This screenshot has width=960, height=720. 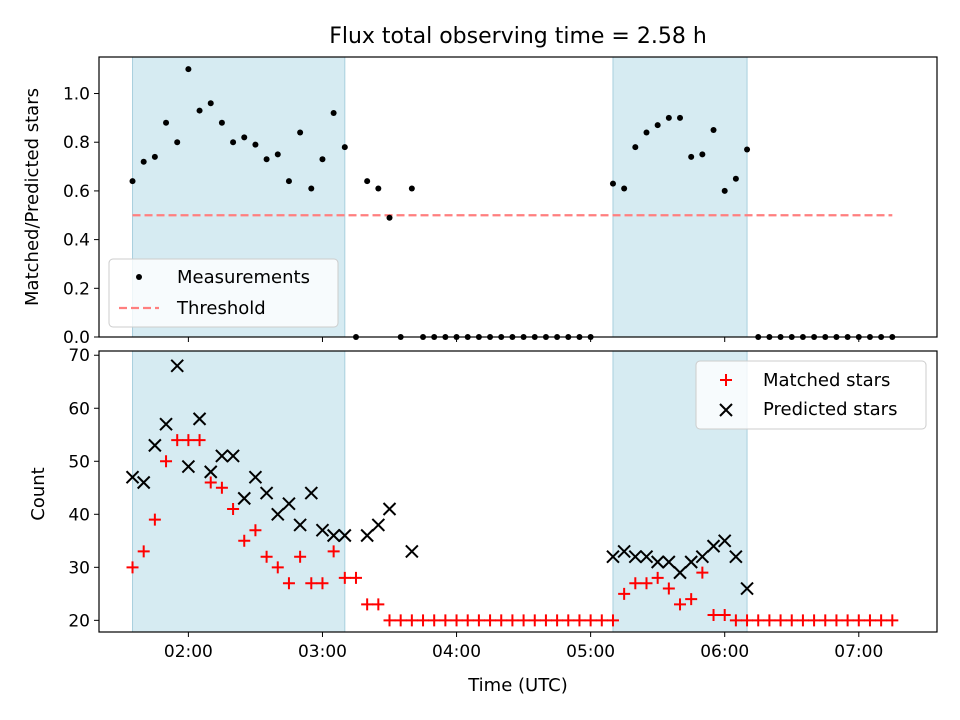 What do you see at coordinates (76, 289) in the screenshot?
I see `top-y-tick-label: 0.2` at bounding box center [76, 289].